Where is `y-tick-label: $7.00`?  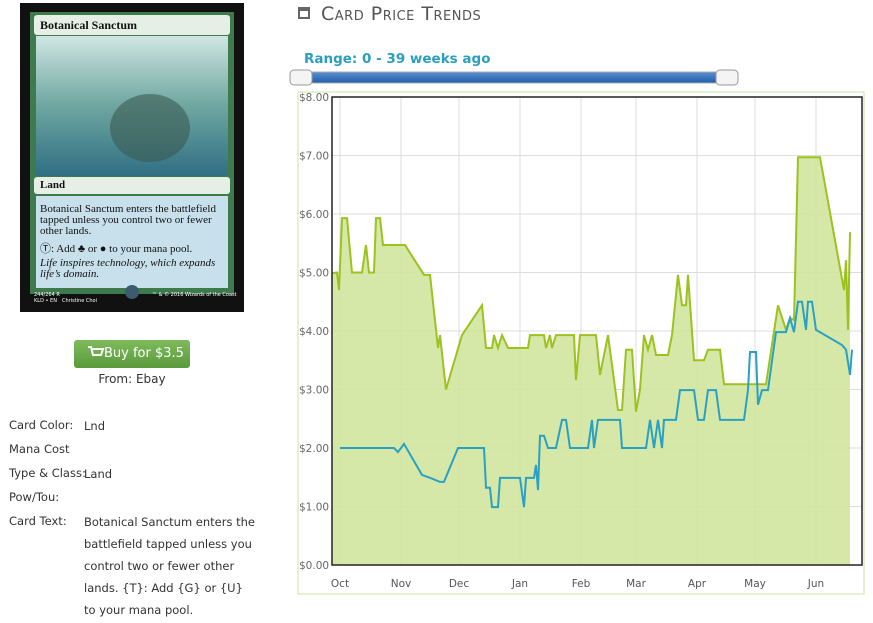 y-tick-label: $7.00 is located at coordinates (314, 157).